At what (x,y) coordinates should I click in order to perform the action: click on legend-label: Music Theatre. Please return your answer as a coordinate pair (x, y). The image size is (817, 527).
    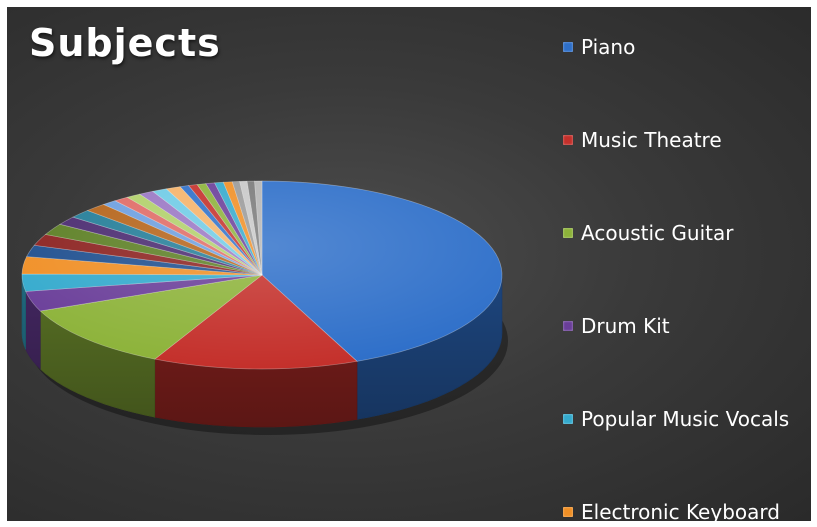
    Looking at the image, I should click on (651, 140).